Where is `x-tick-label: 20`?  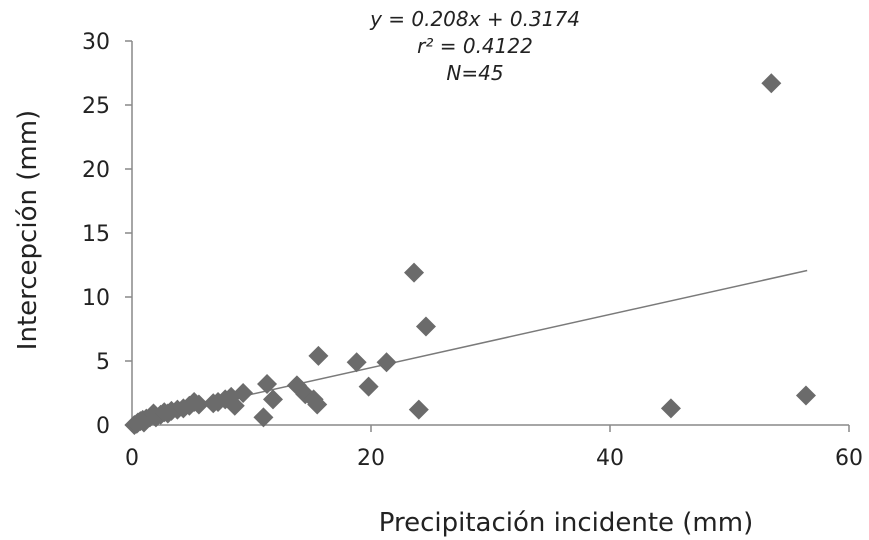
x-tick-label: 20 is located at coordinates (371, 458).